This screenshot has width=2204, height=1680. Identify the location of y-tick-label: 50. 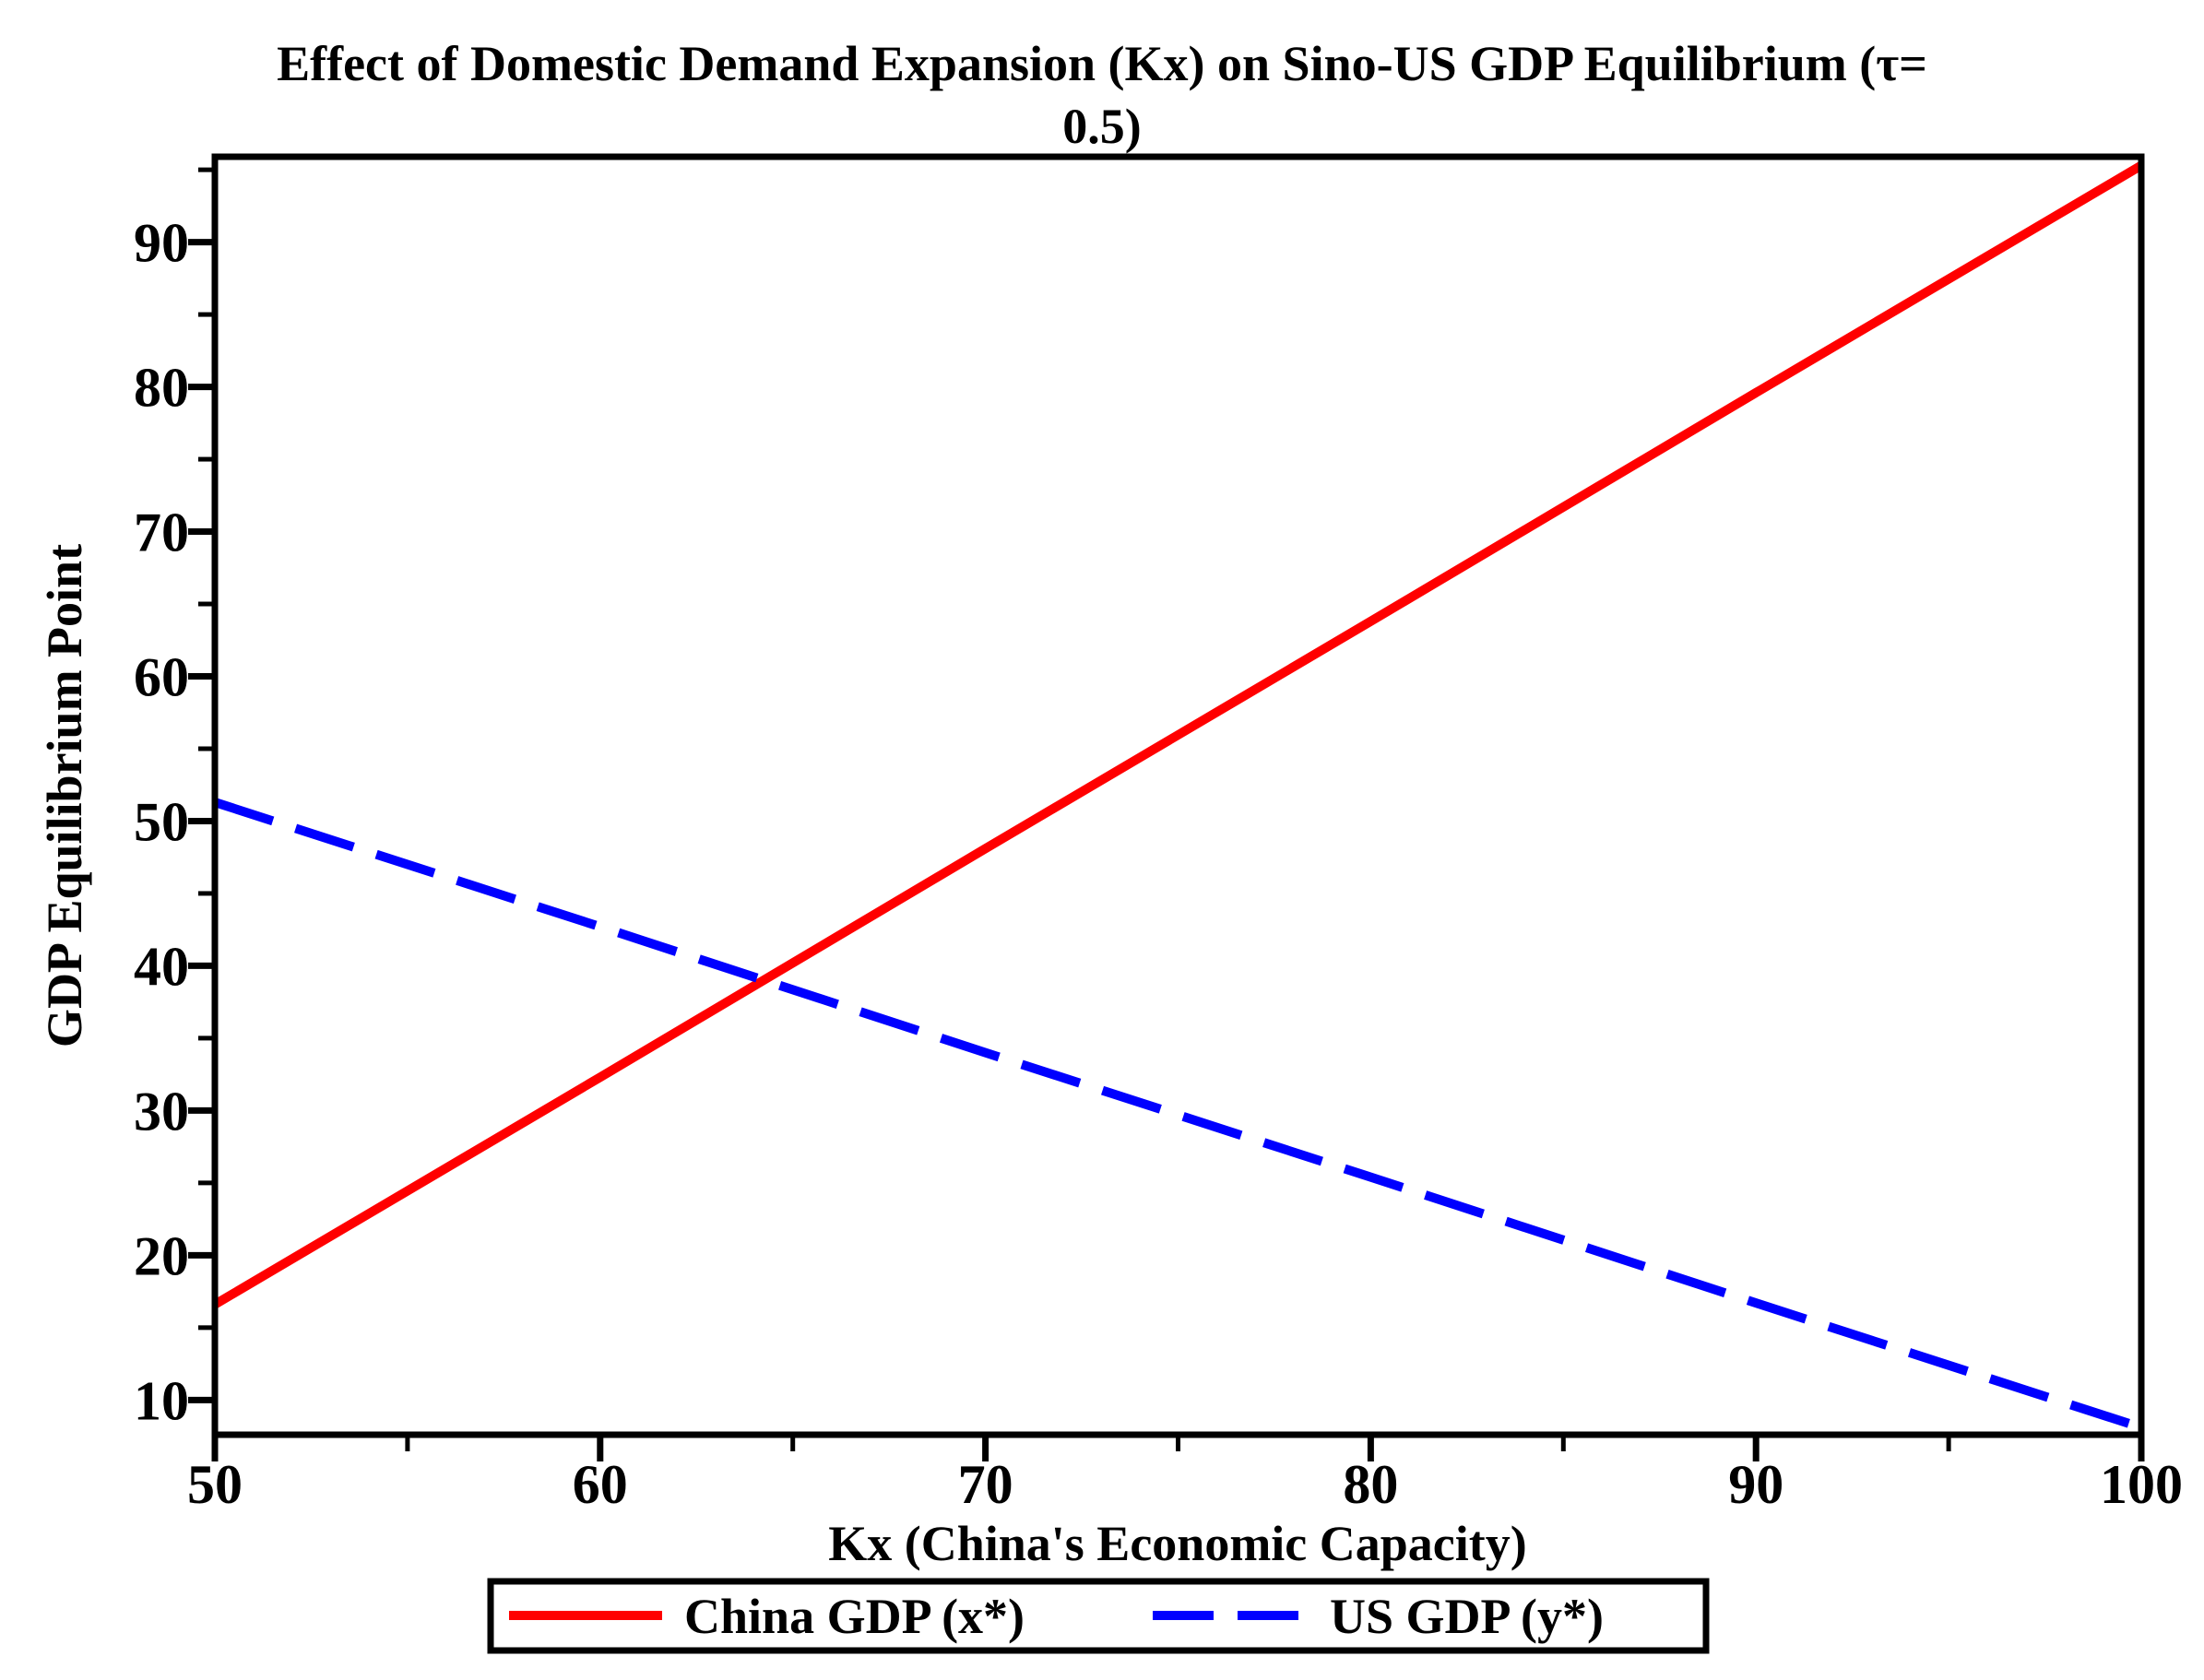
(161, 821).